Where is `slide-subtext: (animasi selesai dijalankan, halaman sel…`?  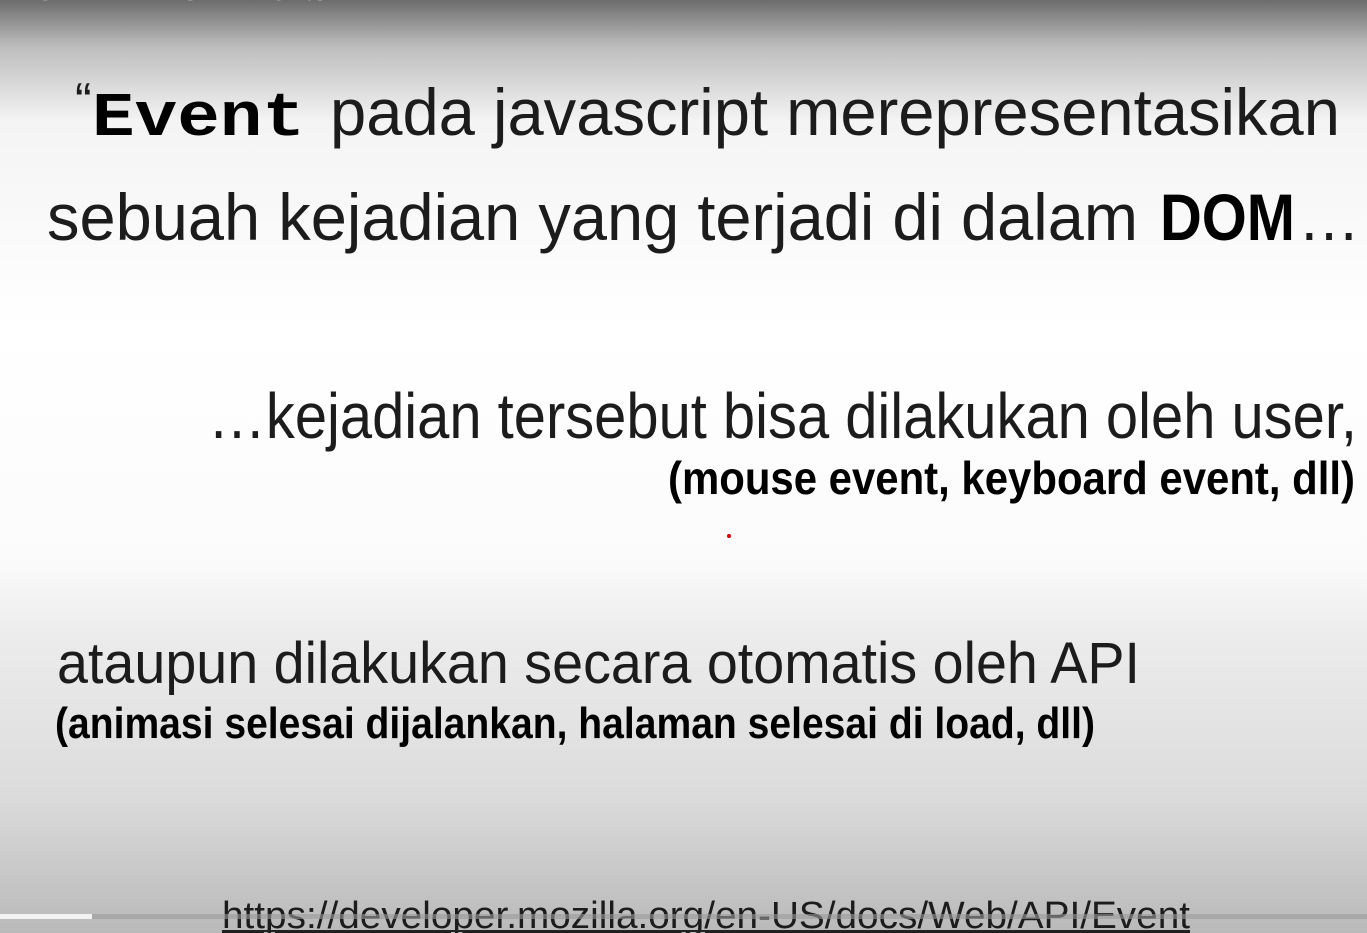 slide-subtext: (animasi selesai dijalankan, halaman sel… is located at coordinates (575, 723).